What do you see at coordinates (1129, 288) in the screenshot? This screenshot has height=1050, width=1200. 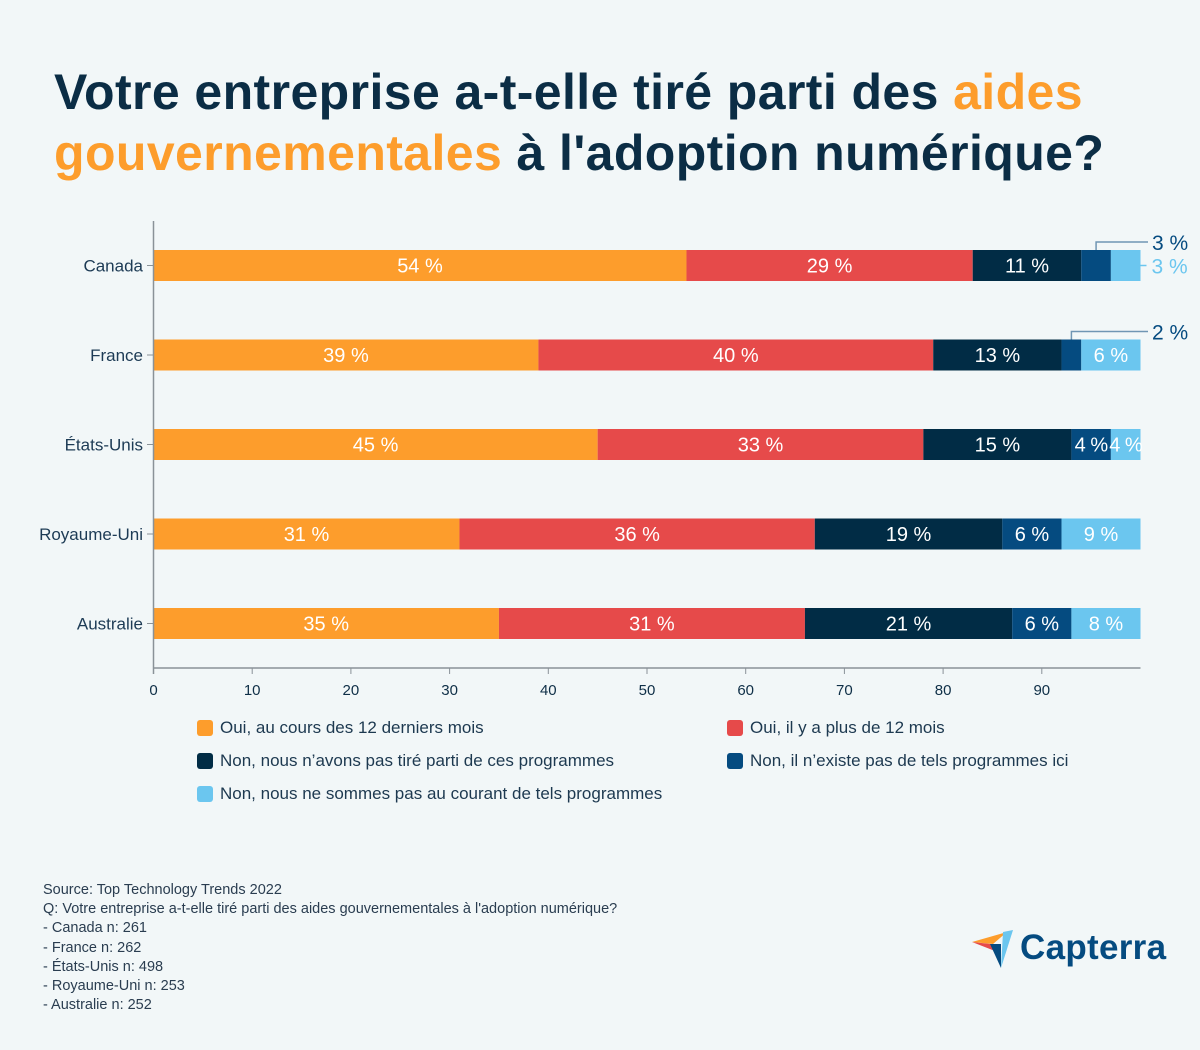 I see `annotations-group: 3 %3 % 2 %` at bounding box center [1129, 288].